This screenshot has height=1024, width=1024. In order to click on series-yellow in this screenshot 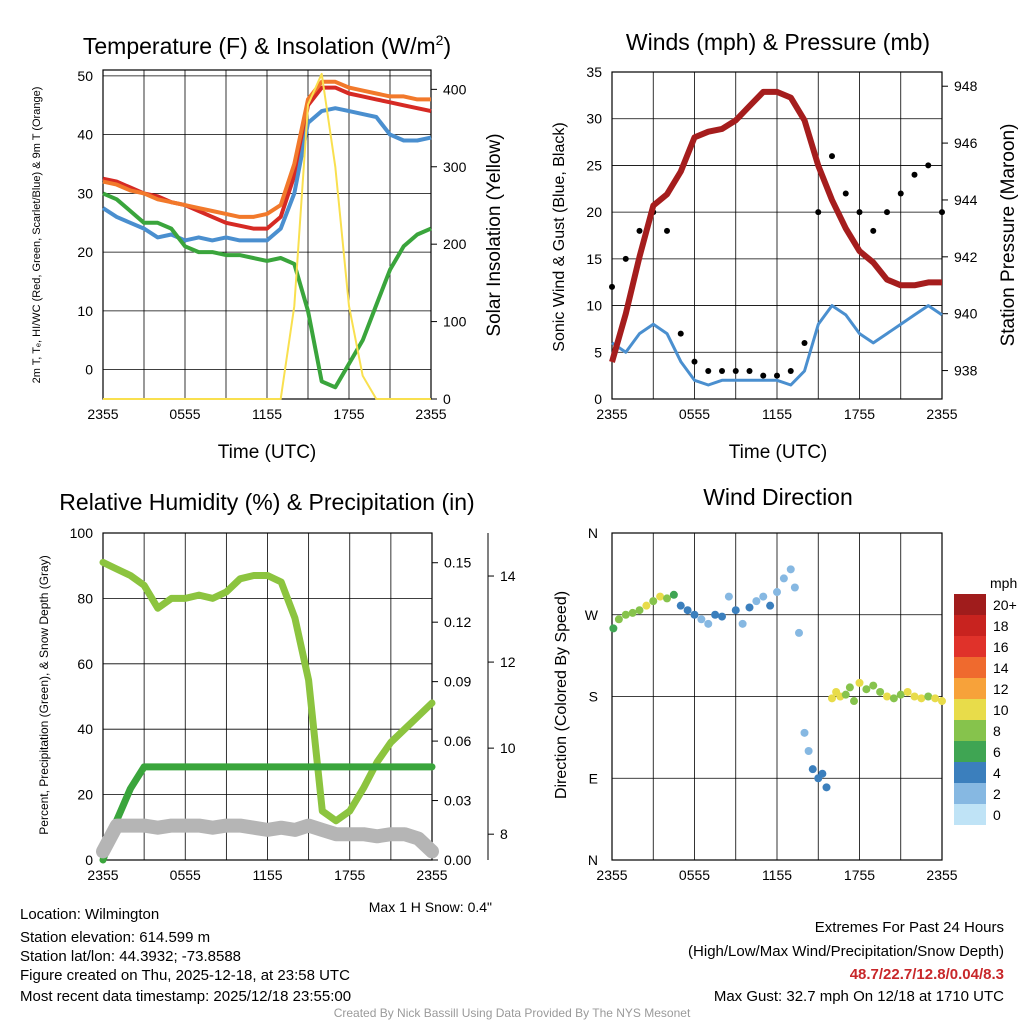, I will do `click(267, 236)`.